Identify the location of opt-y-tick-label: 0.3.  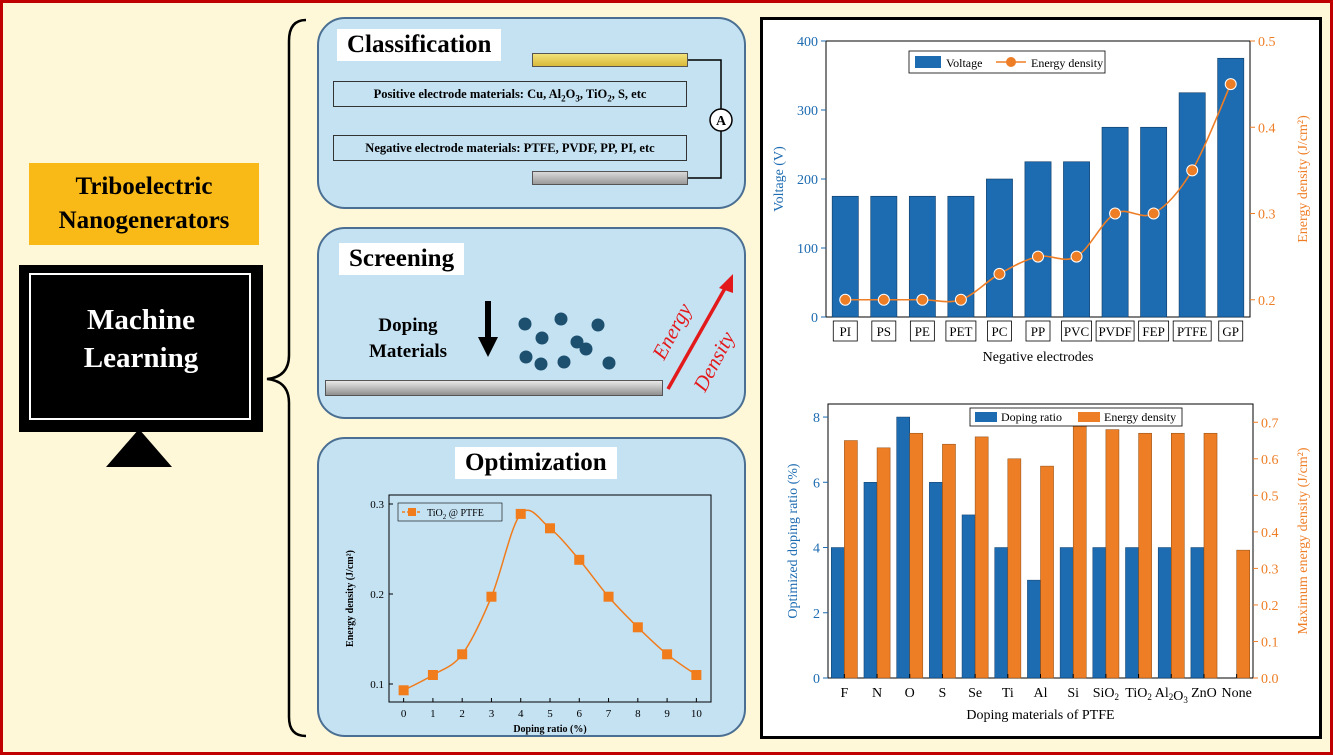
(377, 505).